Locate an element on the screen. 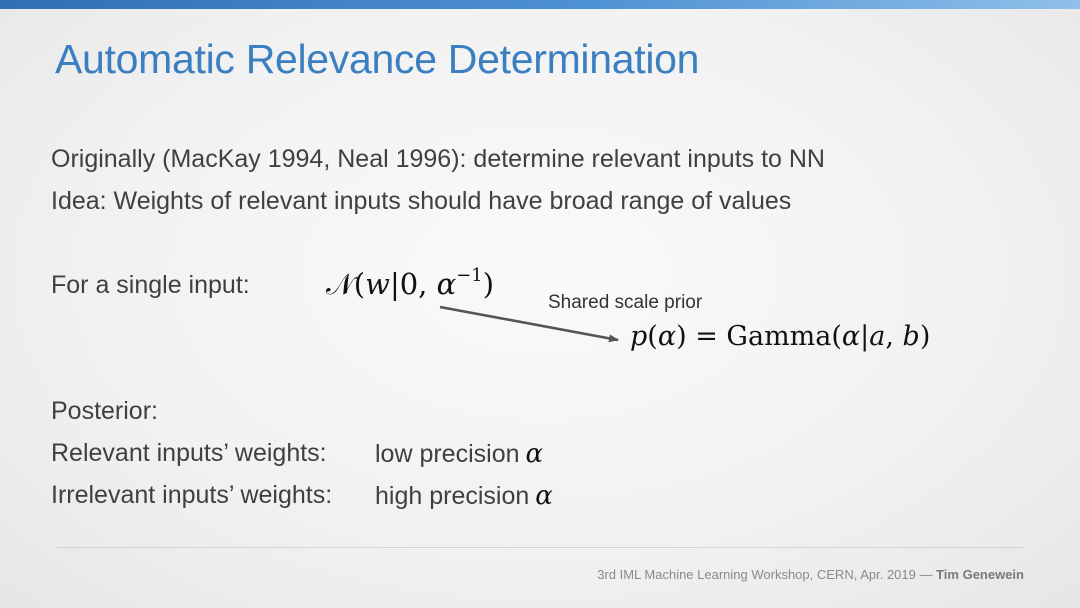  relevant-weights-value: low precision α is located at coordinates (459, 454).